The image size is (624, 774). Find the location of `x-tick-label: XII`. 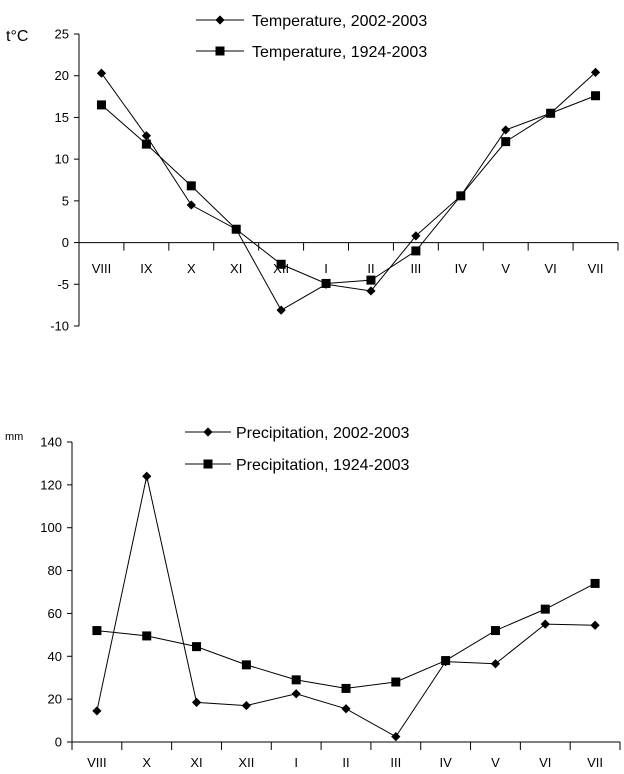

x-tick-label: XII is located at coordinates (246, 762).